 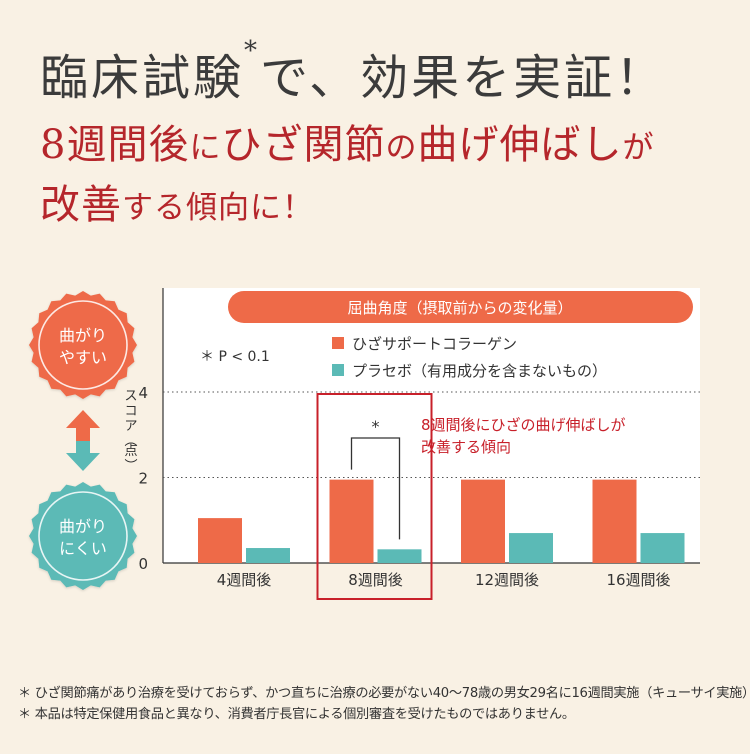 What do you see at coordinates (638, 148) in the screenshot?
I see `subheadline-line1-segment-5: が` at bounding box center [638, 148].